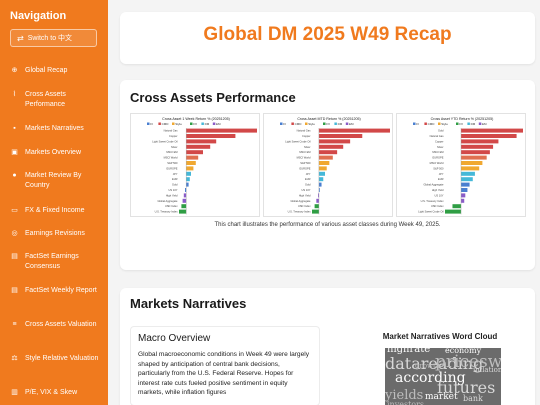 This screenshot has height=405, width=540. Describe the element at coordinates (487, 370) in the screenshot. I see `wordcloud-word: inflation` at that location.